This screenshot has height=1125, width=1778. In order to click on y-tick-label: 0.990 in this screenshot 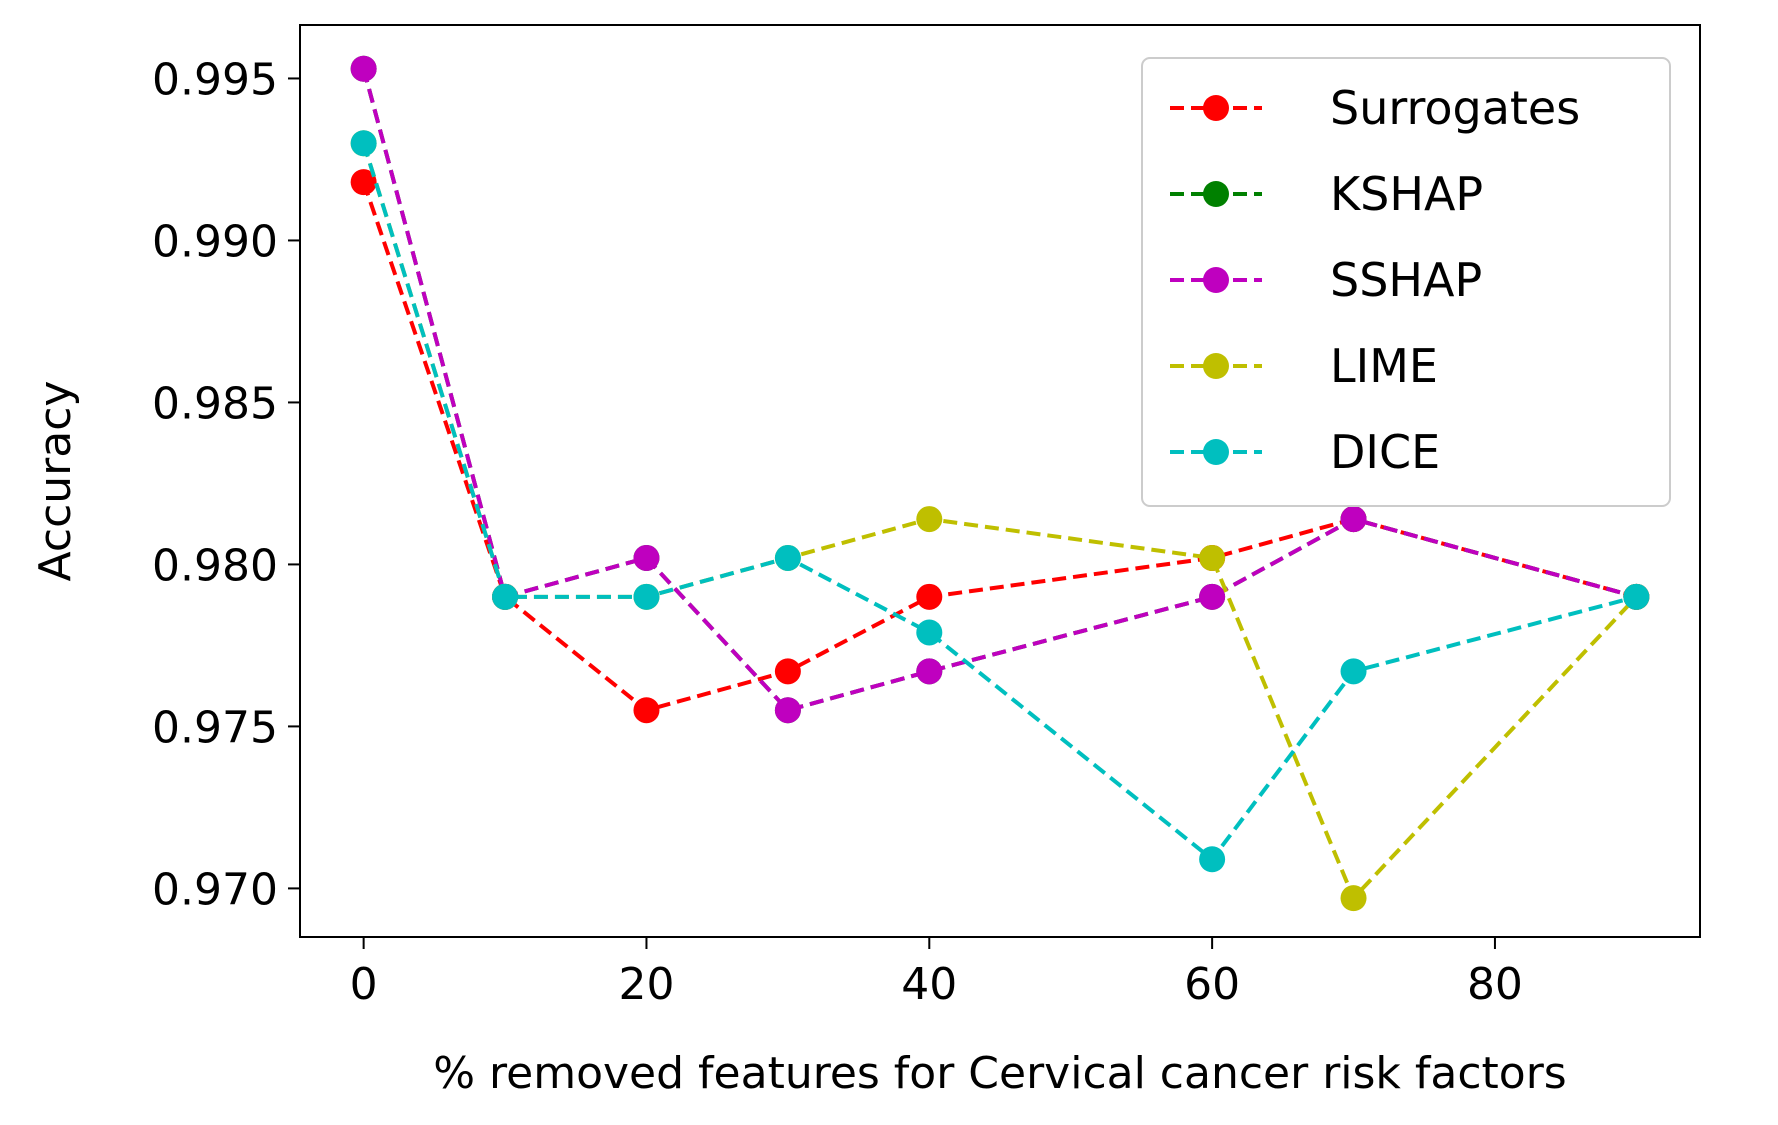, I will do `click(215, 241)`.